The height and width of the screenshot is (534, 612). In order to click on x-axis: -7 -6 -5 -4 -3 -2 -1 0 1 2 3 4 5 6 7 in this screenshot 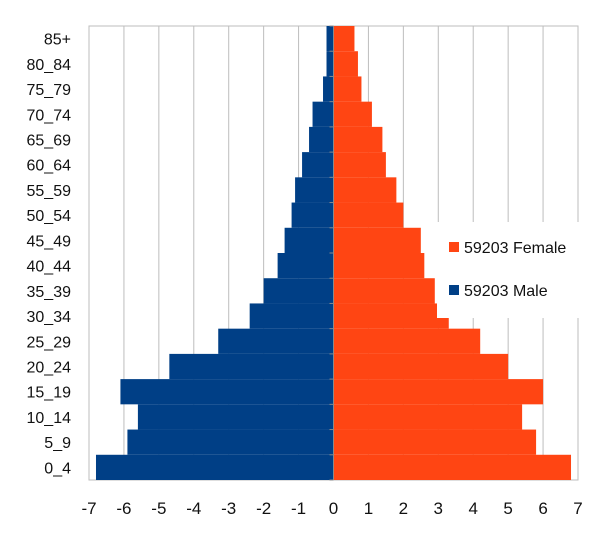, I will do `click(331, 508)`.